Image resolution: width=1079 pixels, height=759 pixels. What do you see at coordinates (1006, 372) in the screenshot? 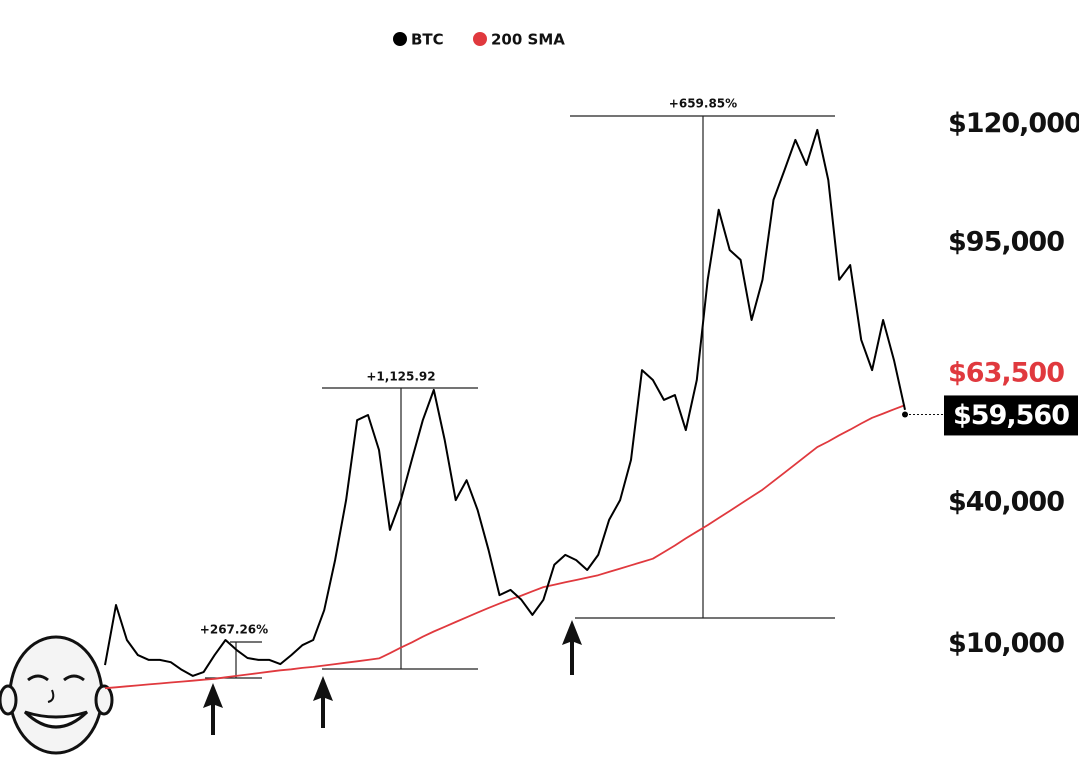
I see `price-label: $63,500` at bounding box center [1006, 372].